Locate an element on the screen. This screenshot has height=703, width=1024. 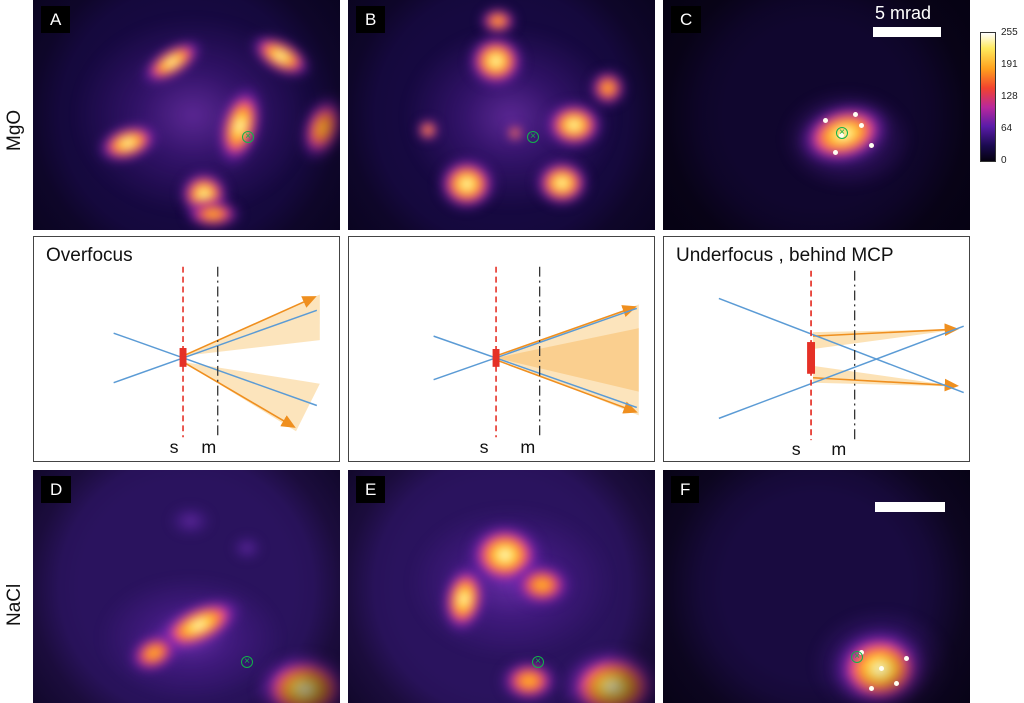
panel-letter: E is located at coordinates (371, 489).